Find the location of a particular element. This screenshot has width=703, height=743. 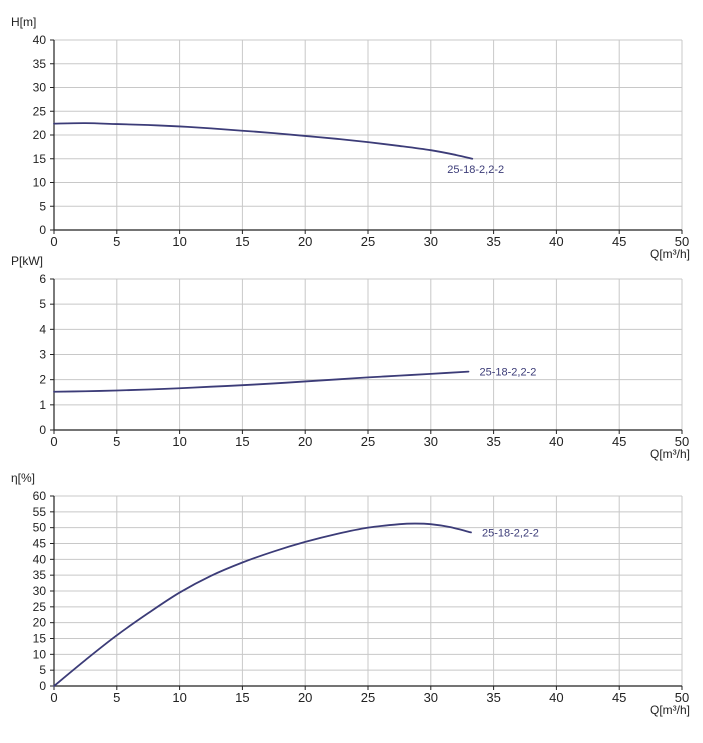

y-tick-label: 2 is located at coordinates (42, 380).